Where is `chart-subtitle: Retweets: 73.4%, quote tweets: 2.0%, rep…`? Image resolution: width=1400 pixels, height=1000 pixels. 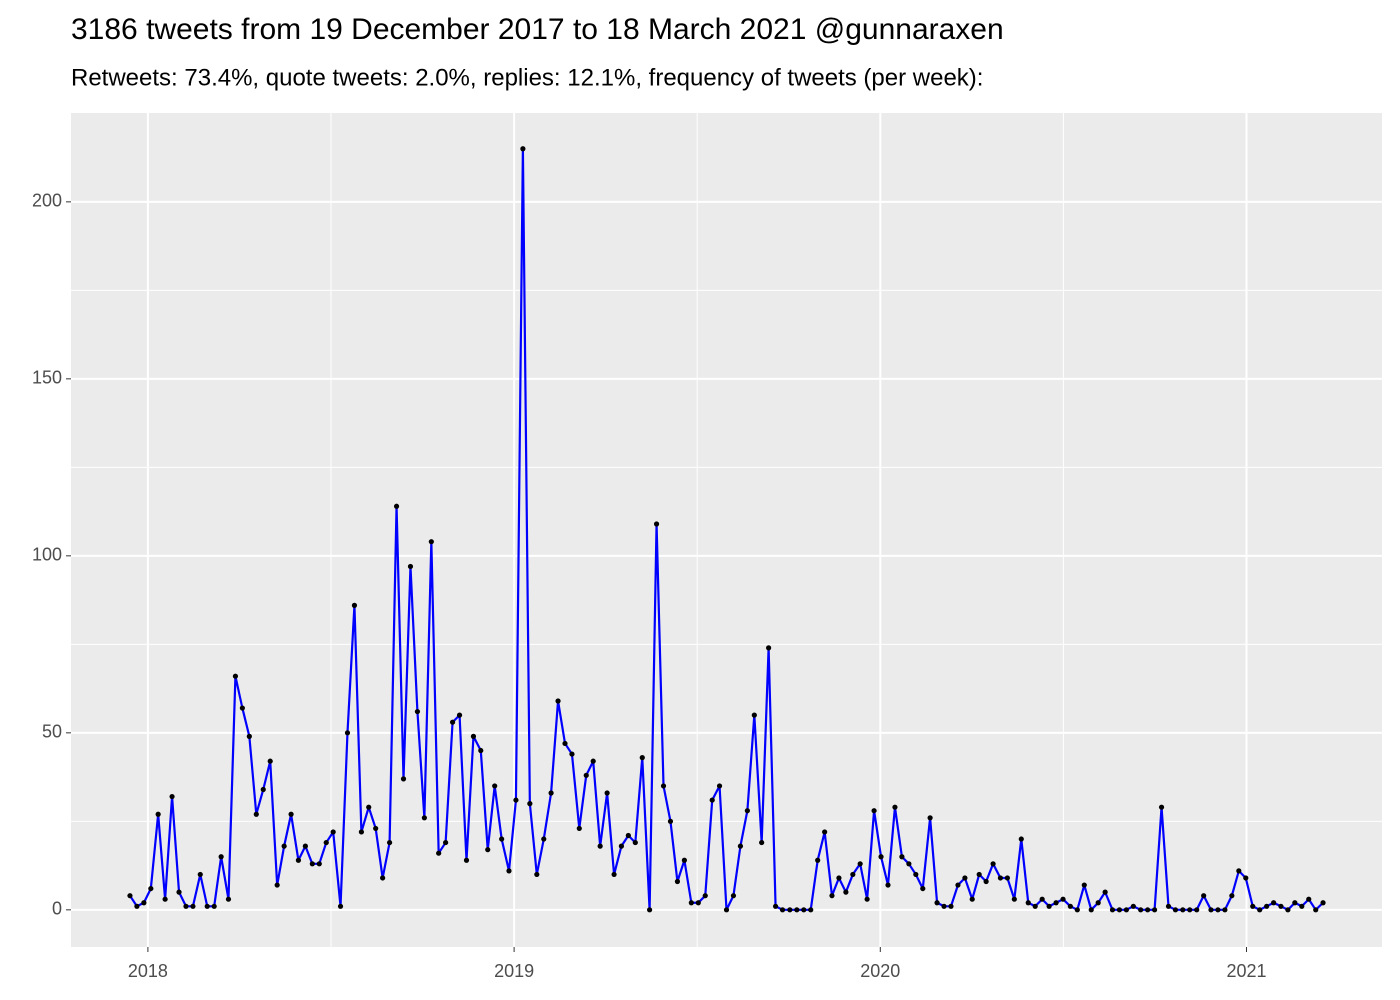 chart-subtitle: Retweets: 73.4%, quote tweets: 2.0%, rep… is located at coordinates (527, 77).